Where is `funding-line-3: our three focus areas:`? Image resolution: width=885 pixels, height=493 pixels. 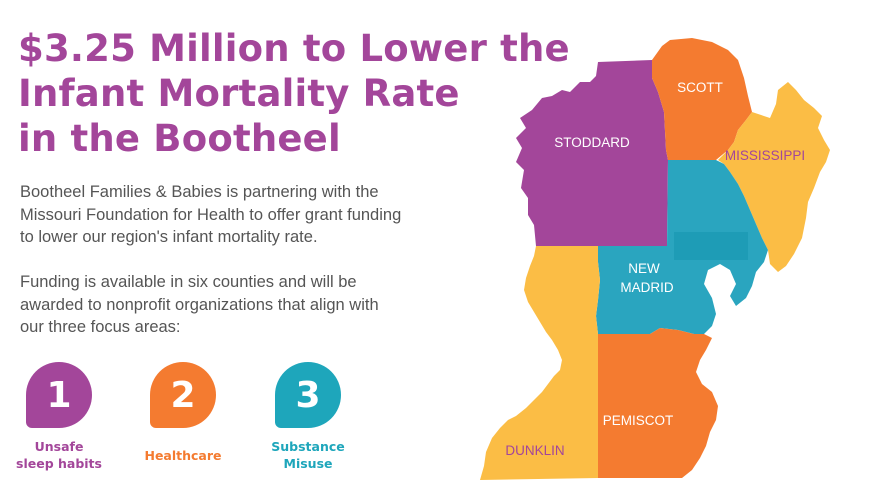
funding-line-3: our three focus areas: is located at coordinates (100, 327).